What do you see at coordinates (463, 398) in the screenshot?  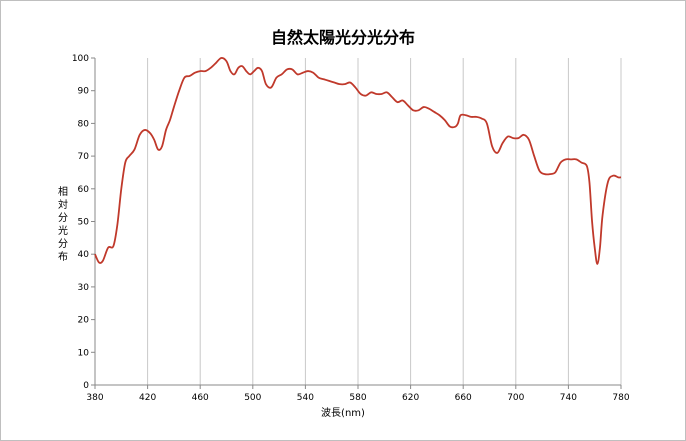 I see `x-tick-label: 660` at bounding box center [463, 398].